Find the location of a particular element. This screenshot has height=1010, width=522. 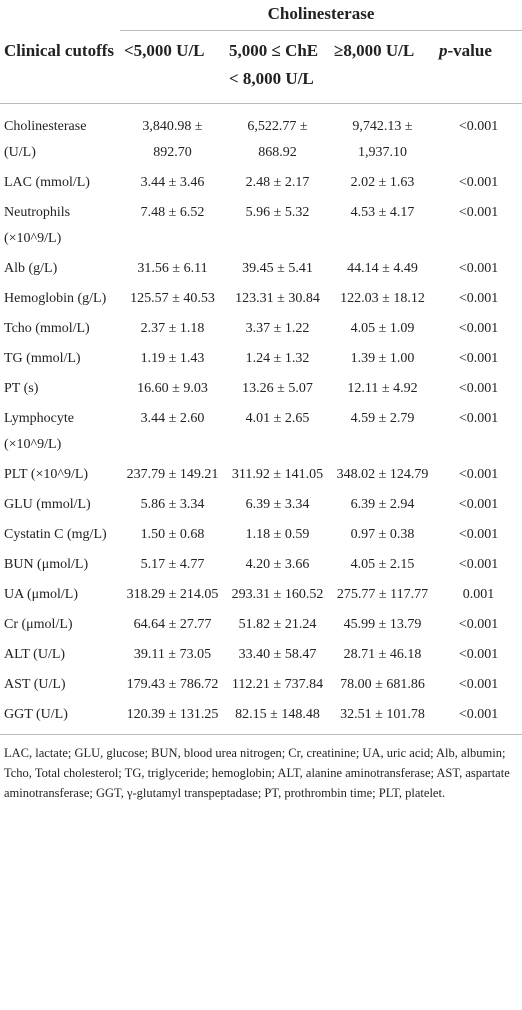

cell: 2.48 ± 2.17 is located at coordinates (277, 182).